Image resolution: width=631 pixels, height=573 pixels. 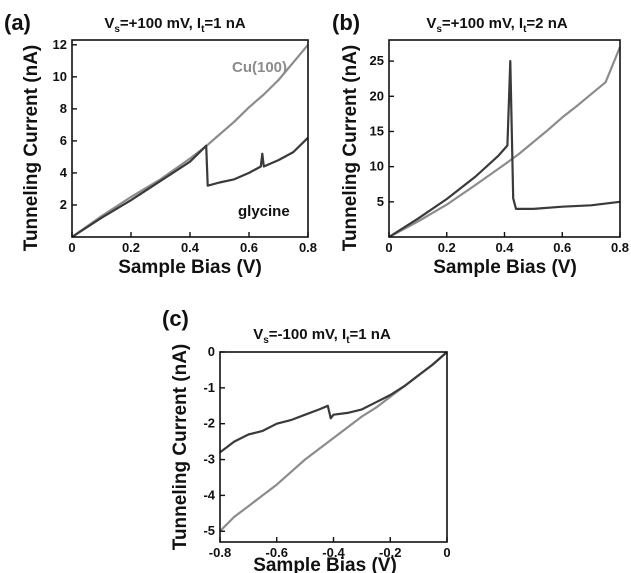 What do you see at coordinates (325, 564) in the screenshot?
I see `panel-c-xlabel: Sample Bias (V)` at bounding box center [325, 564].